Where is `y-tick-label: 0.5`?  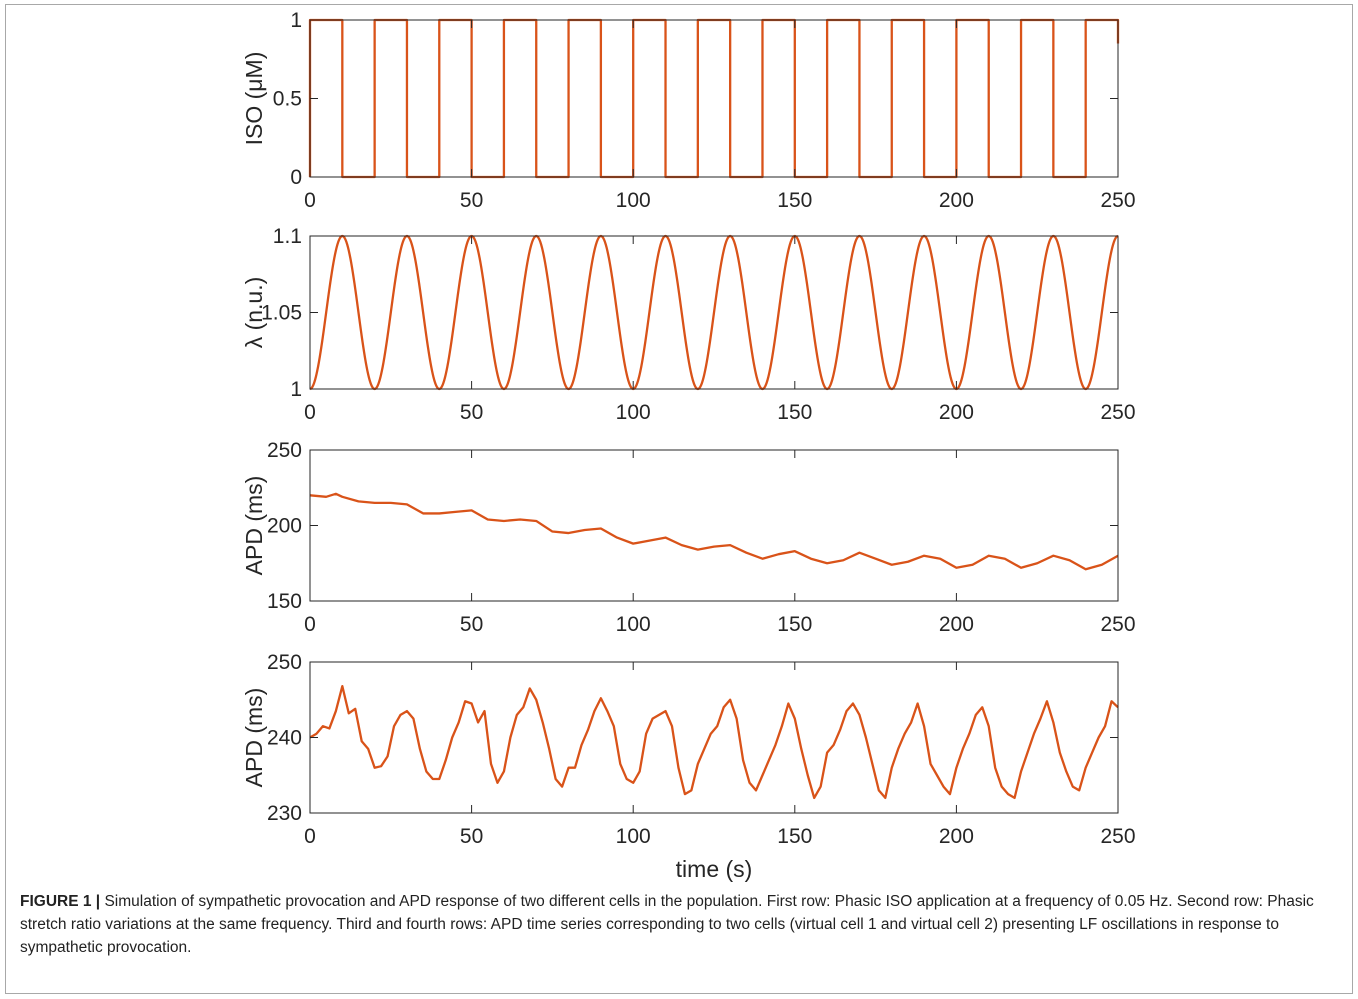
y-tick-label: 0.5 is located at coordinates (287, 99).